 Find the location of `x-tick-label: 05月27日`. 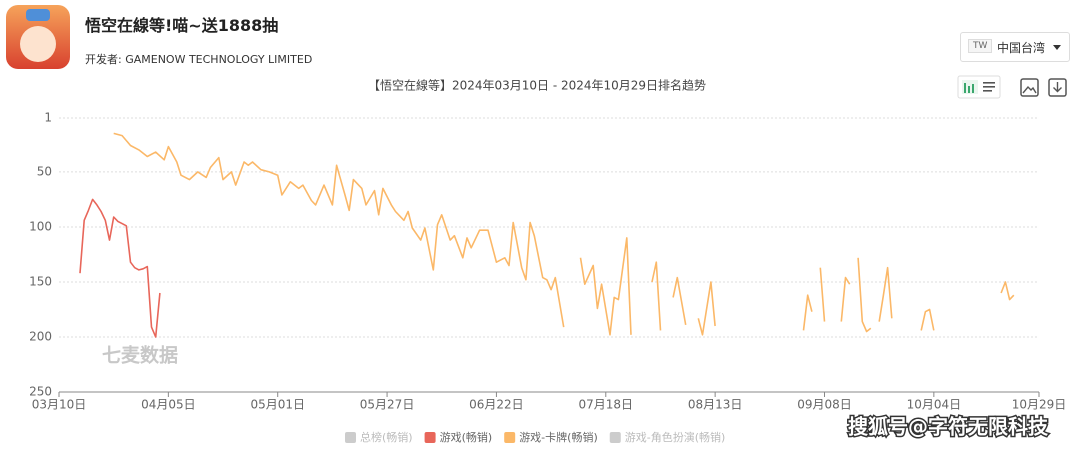

x-tick-label: 05月27日 is located at coordinates (387, 405).